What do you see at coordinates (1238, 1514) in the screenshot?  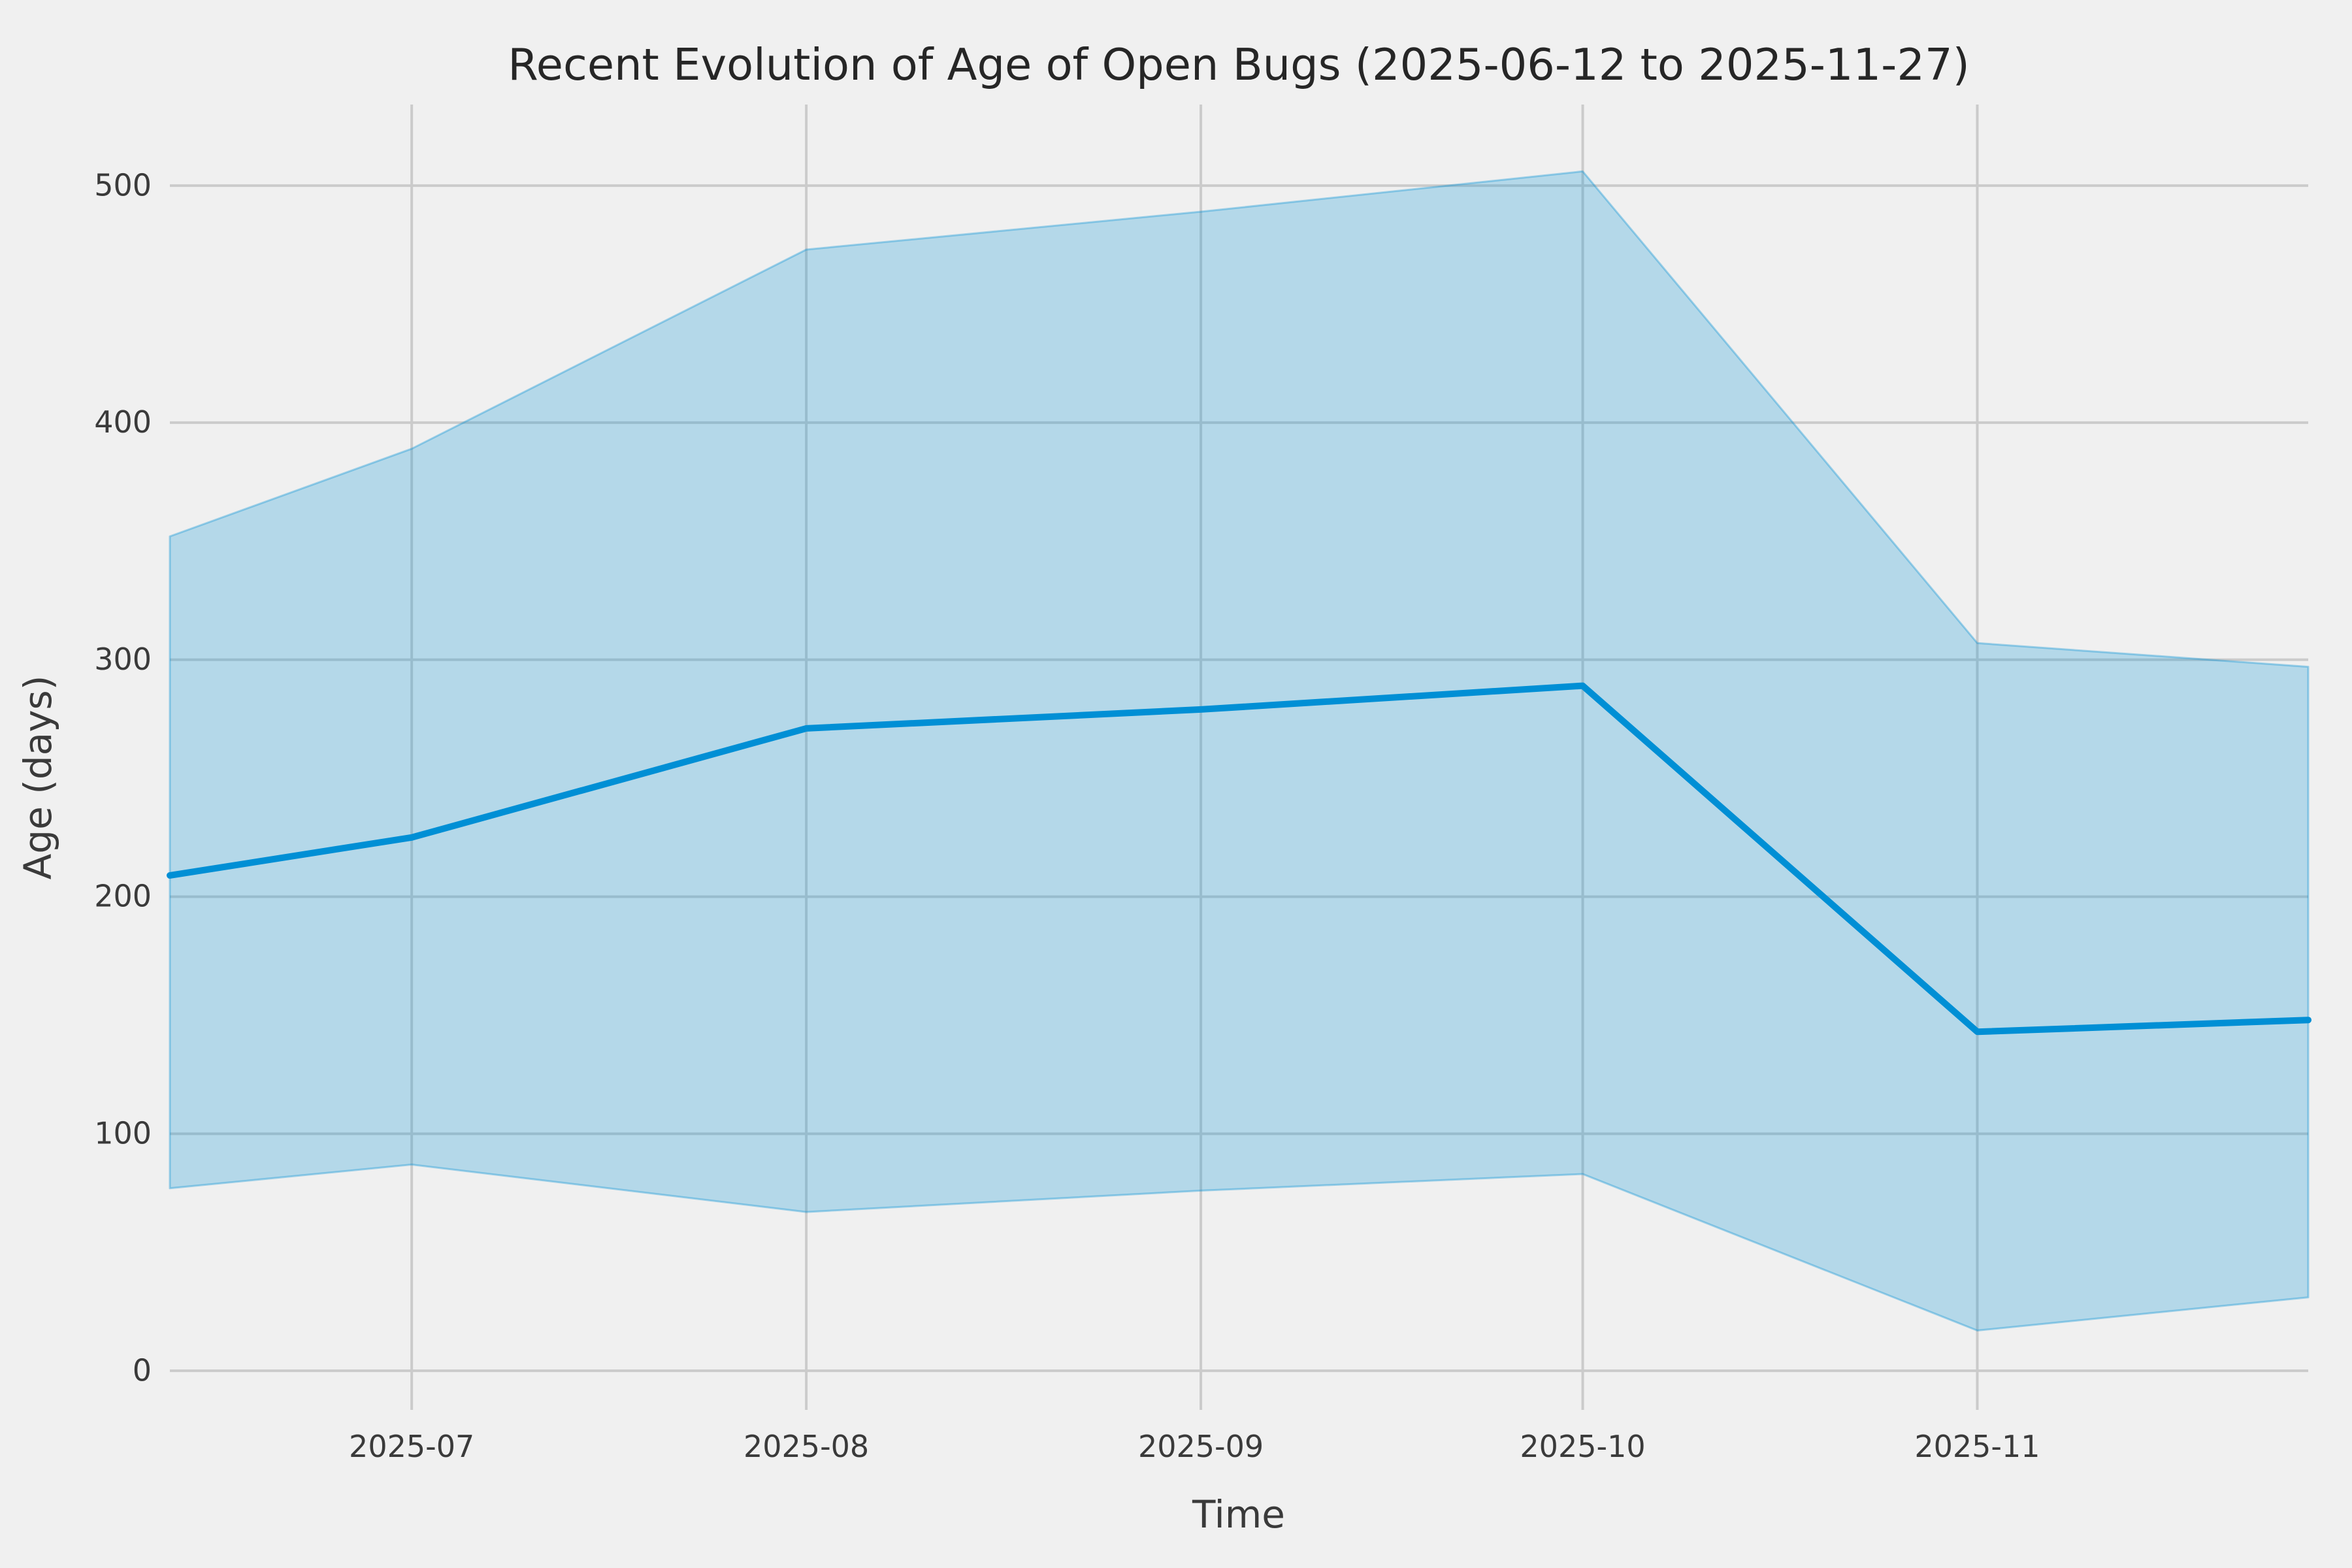 I see `x-axis-label: Time` at bounding box center [1238, 1514].